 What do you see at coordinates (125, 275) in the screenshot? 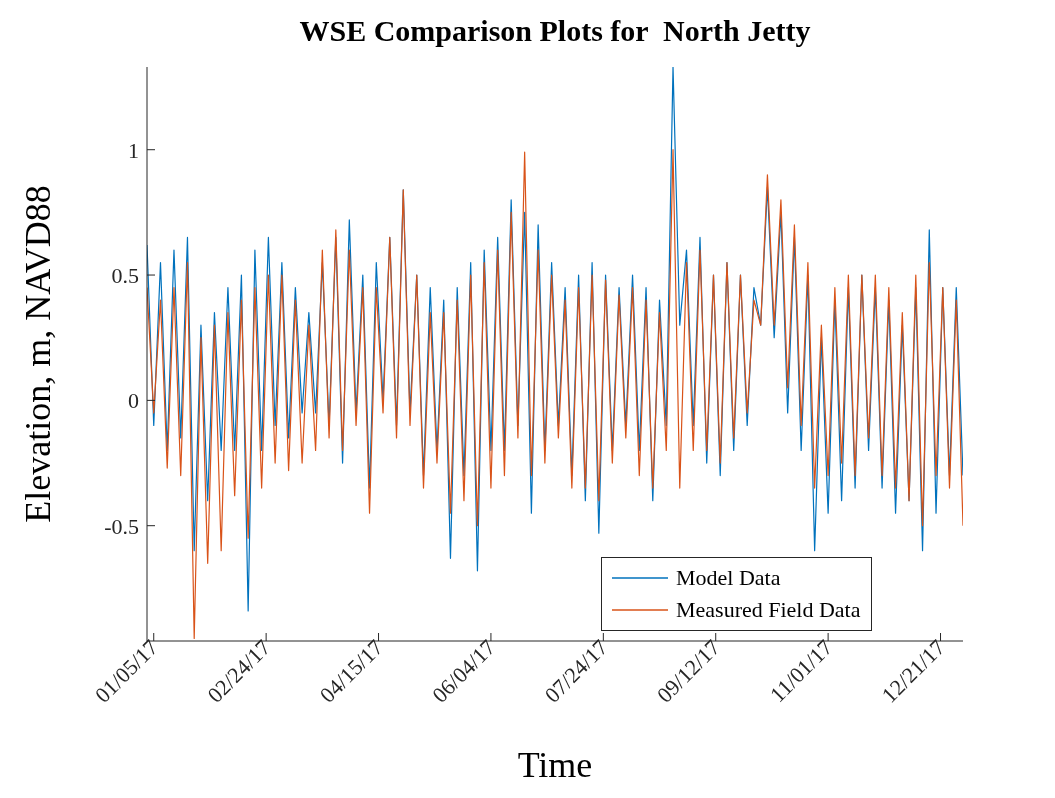
I see `y-tick-label: 0.5` at bounding box center [125, 275].